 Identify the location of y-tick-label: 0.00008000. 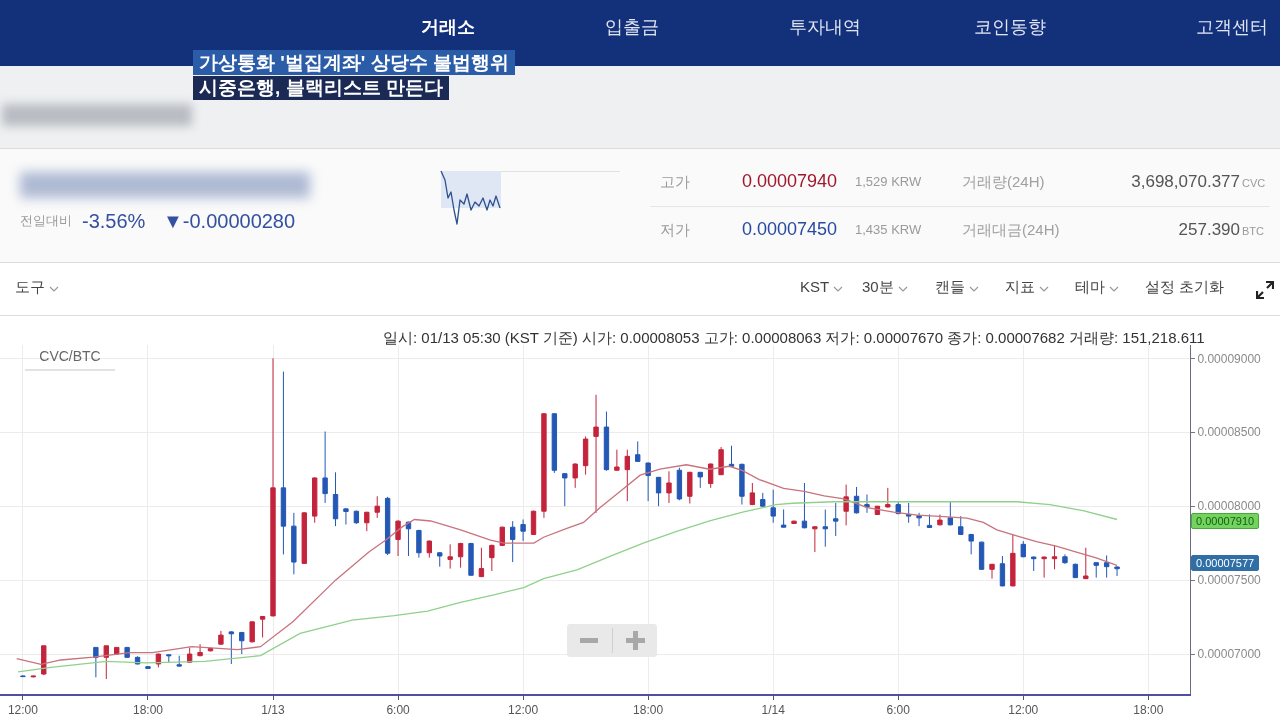
(1229, 506).